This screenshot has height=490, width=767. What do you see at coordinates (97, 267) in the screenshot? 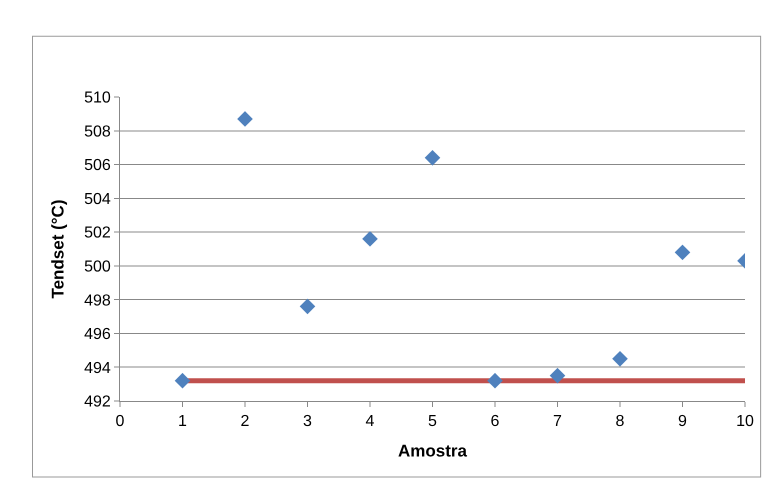
I see `y-tick-label: 500` at bounding box center [97, 267].